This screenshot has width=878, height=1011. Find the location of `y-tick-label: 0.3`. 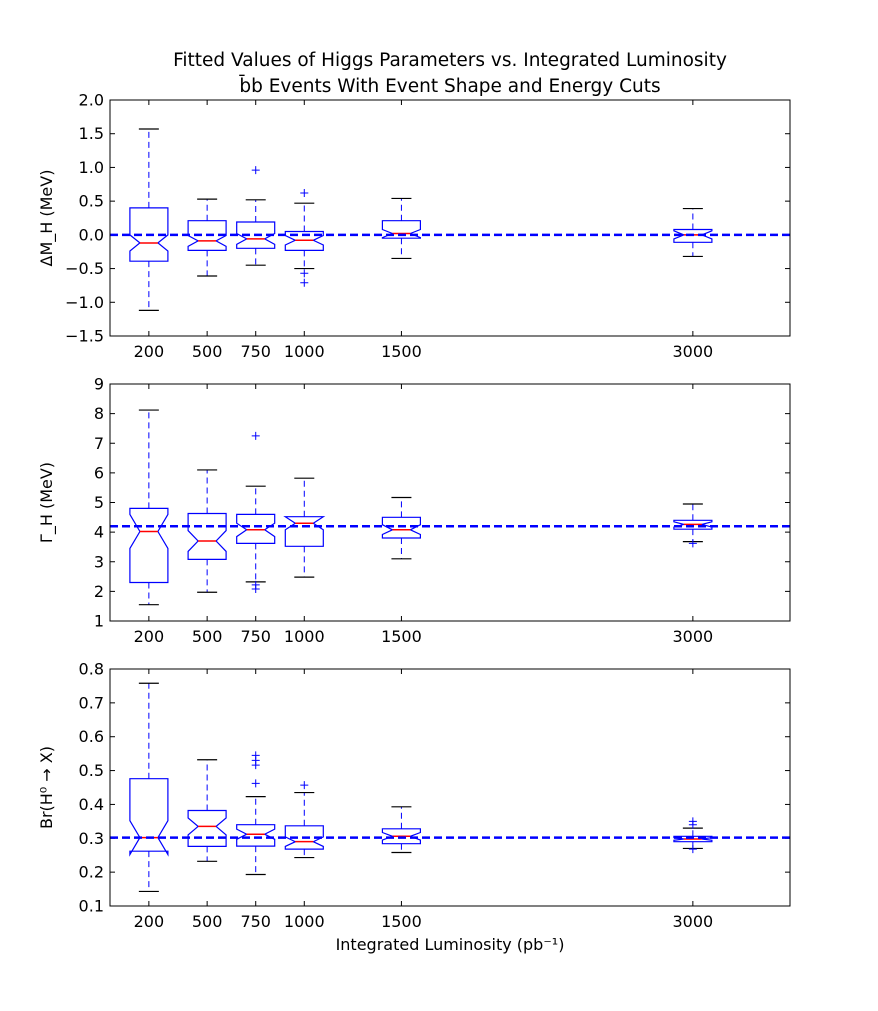

y-tick-label: 0.3 is located at coordinates (91, 838).